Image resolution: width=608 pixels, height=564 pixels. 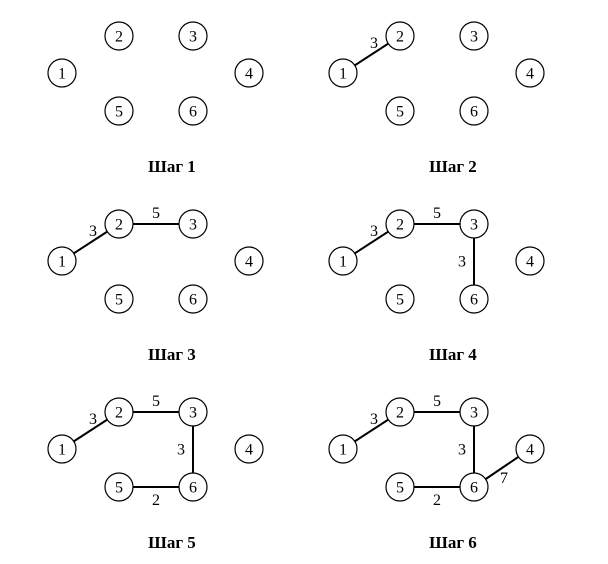 What do you see at coordinates (172, 166) in the screenshot?
I see `step-label: Шаг 1` at bounding box center [172, 166].